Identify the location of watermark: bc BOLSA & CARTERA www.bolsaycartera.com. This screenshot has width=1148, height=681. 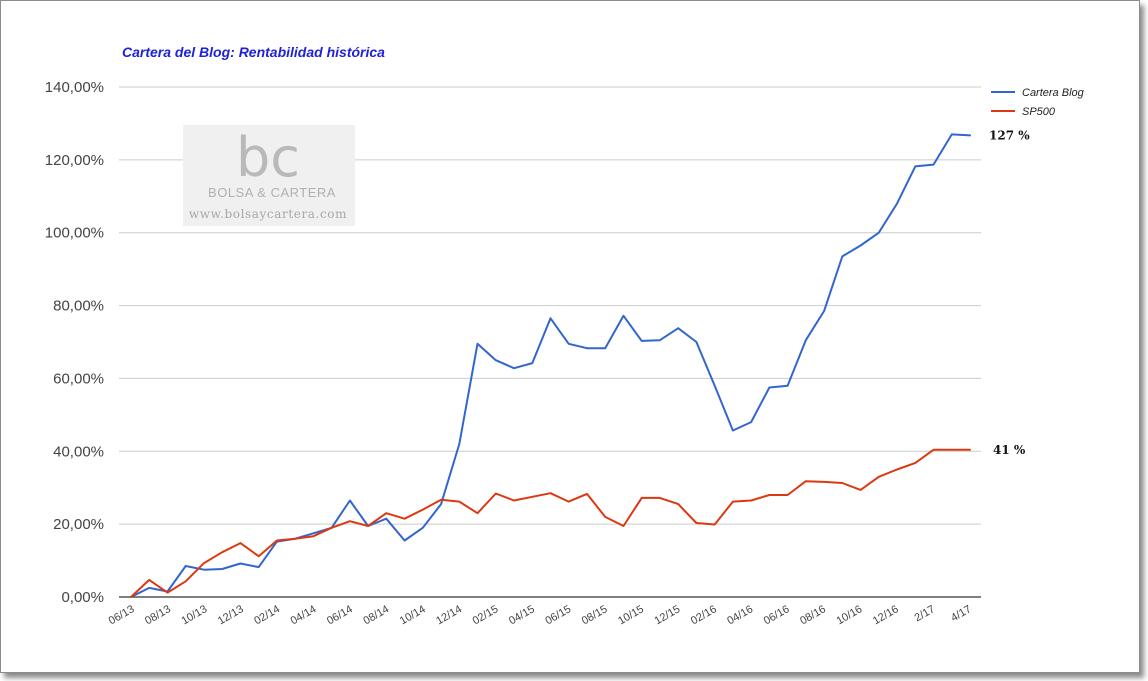
(269, 175).